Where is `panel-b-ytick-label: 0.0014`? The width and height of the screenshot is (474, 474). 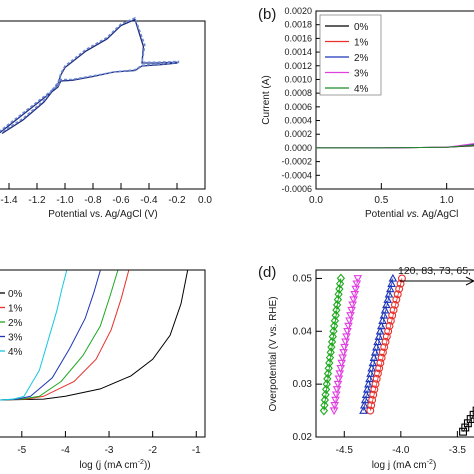
panel-b-ytick-label: 0.0014 is located at coordinates (298, 52).